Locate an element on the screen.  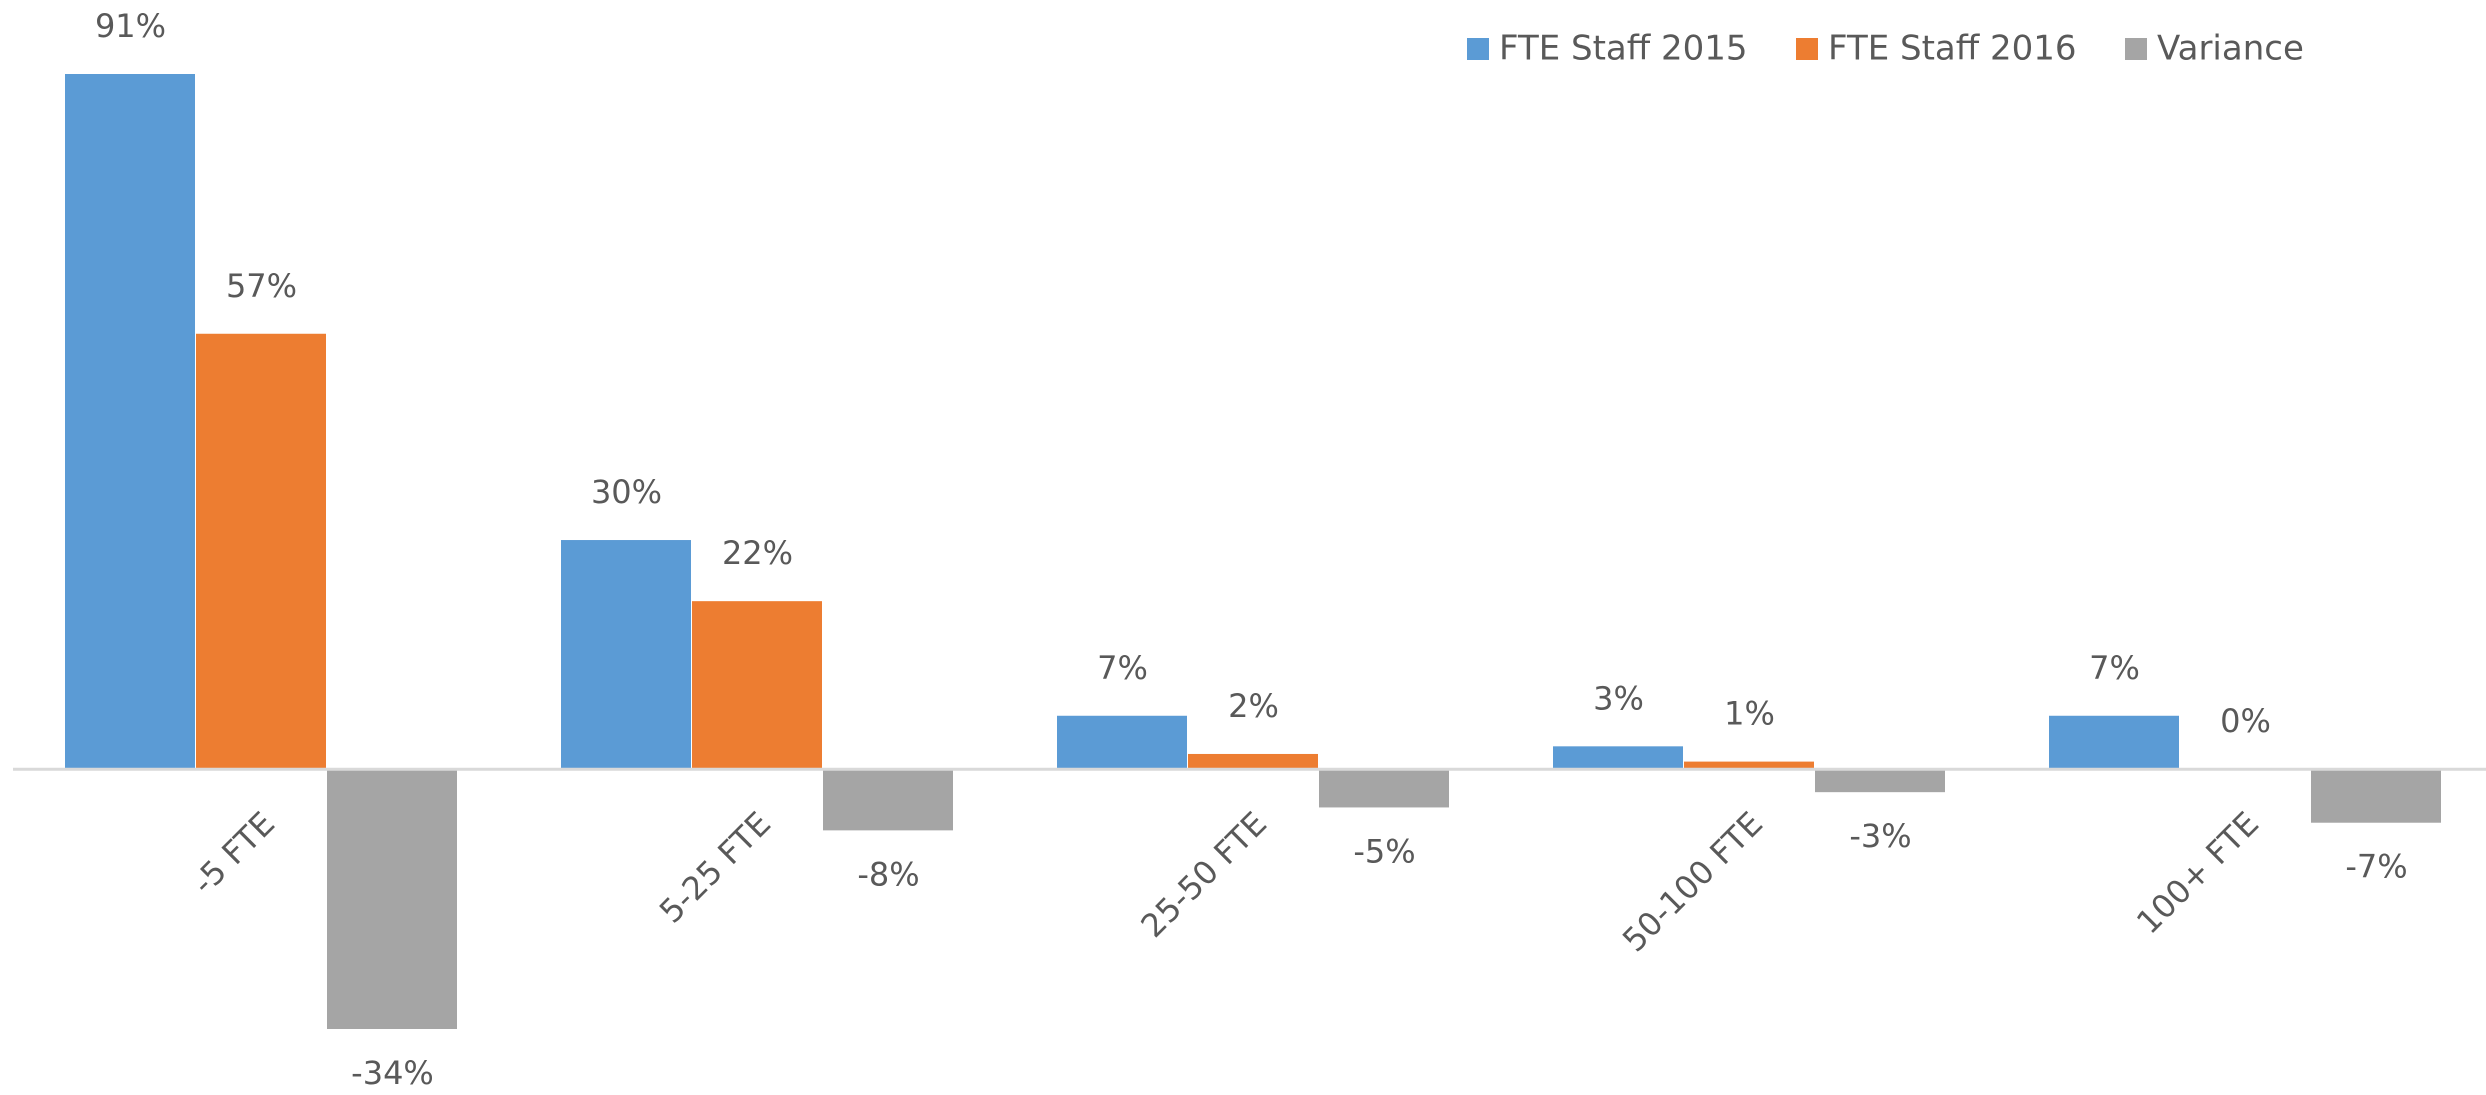
data-label: -7% is located at coordinates (2376, 867).